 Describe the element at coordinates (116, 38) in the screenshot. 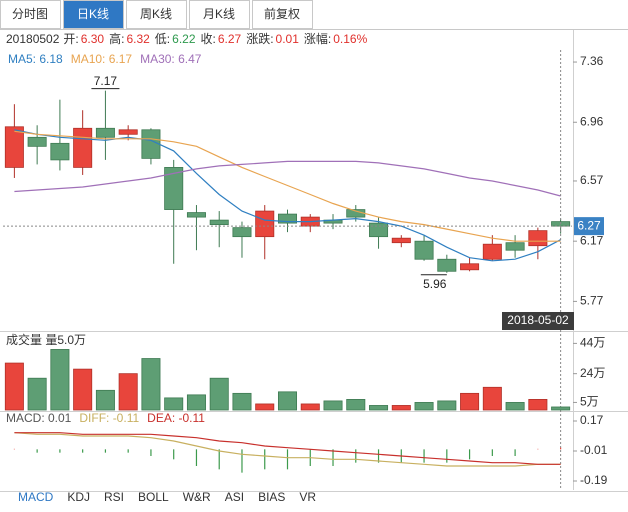

I see `quote-text: 高:` at that location.